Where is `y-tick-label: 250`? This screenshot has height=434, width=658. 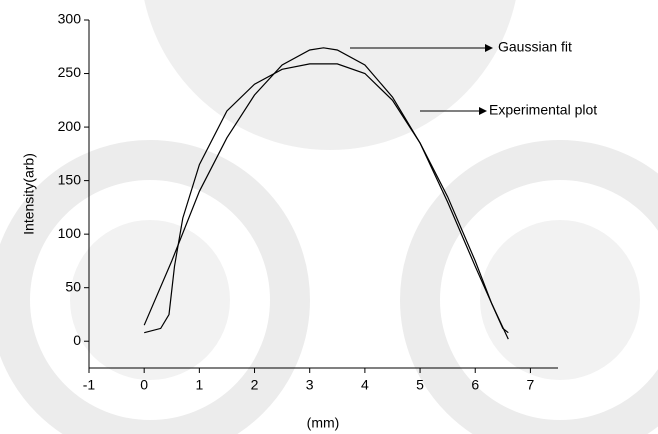
y-tick-label: 250 is located at coordinates (70, 72).